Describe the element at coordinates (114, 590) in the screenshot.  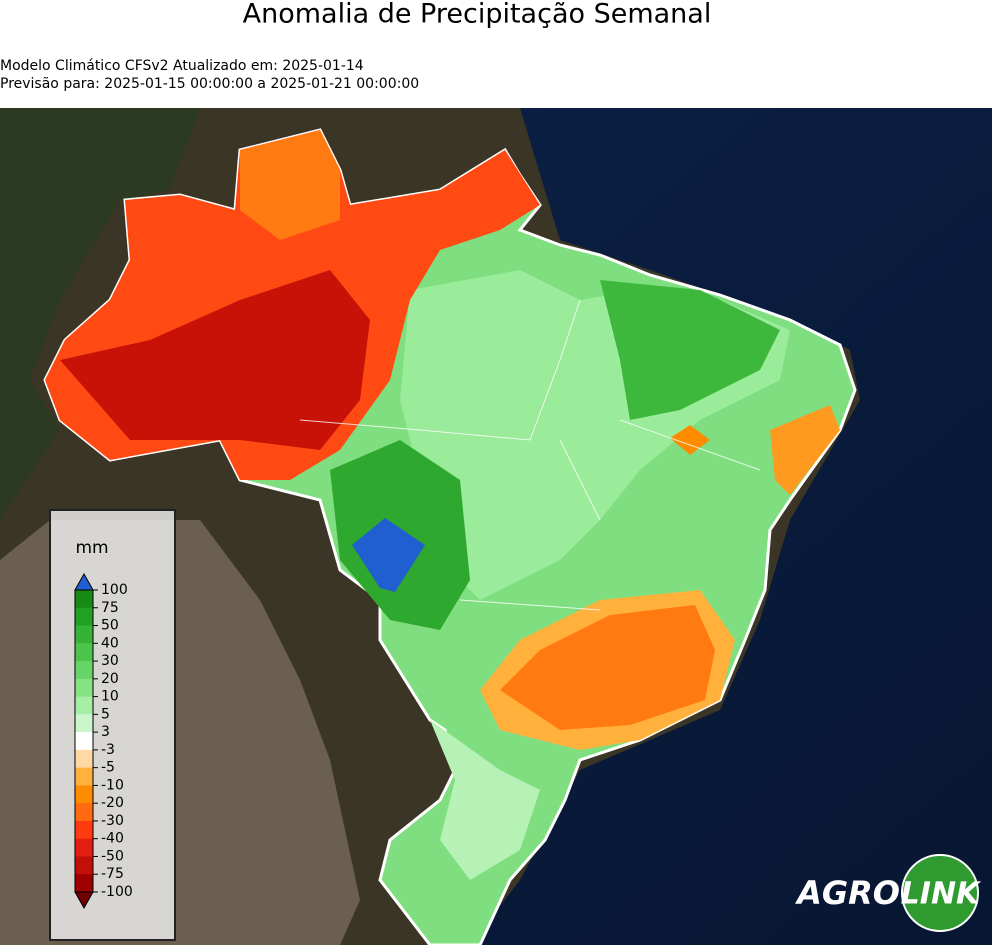
I see `legend-tick-label: 100` at that location.